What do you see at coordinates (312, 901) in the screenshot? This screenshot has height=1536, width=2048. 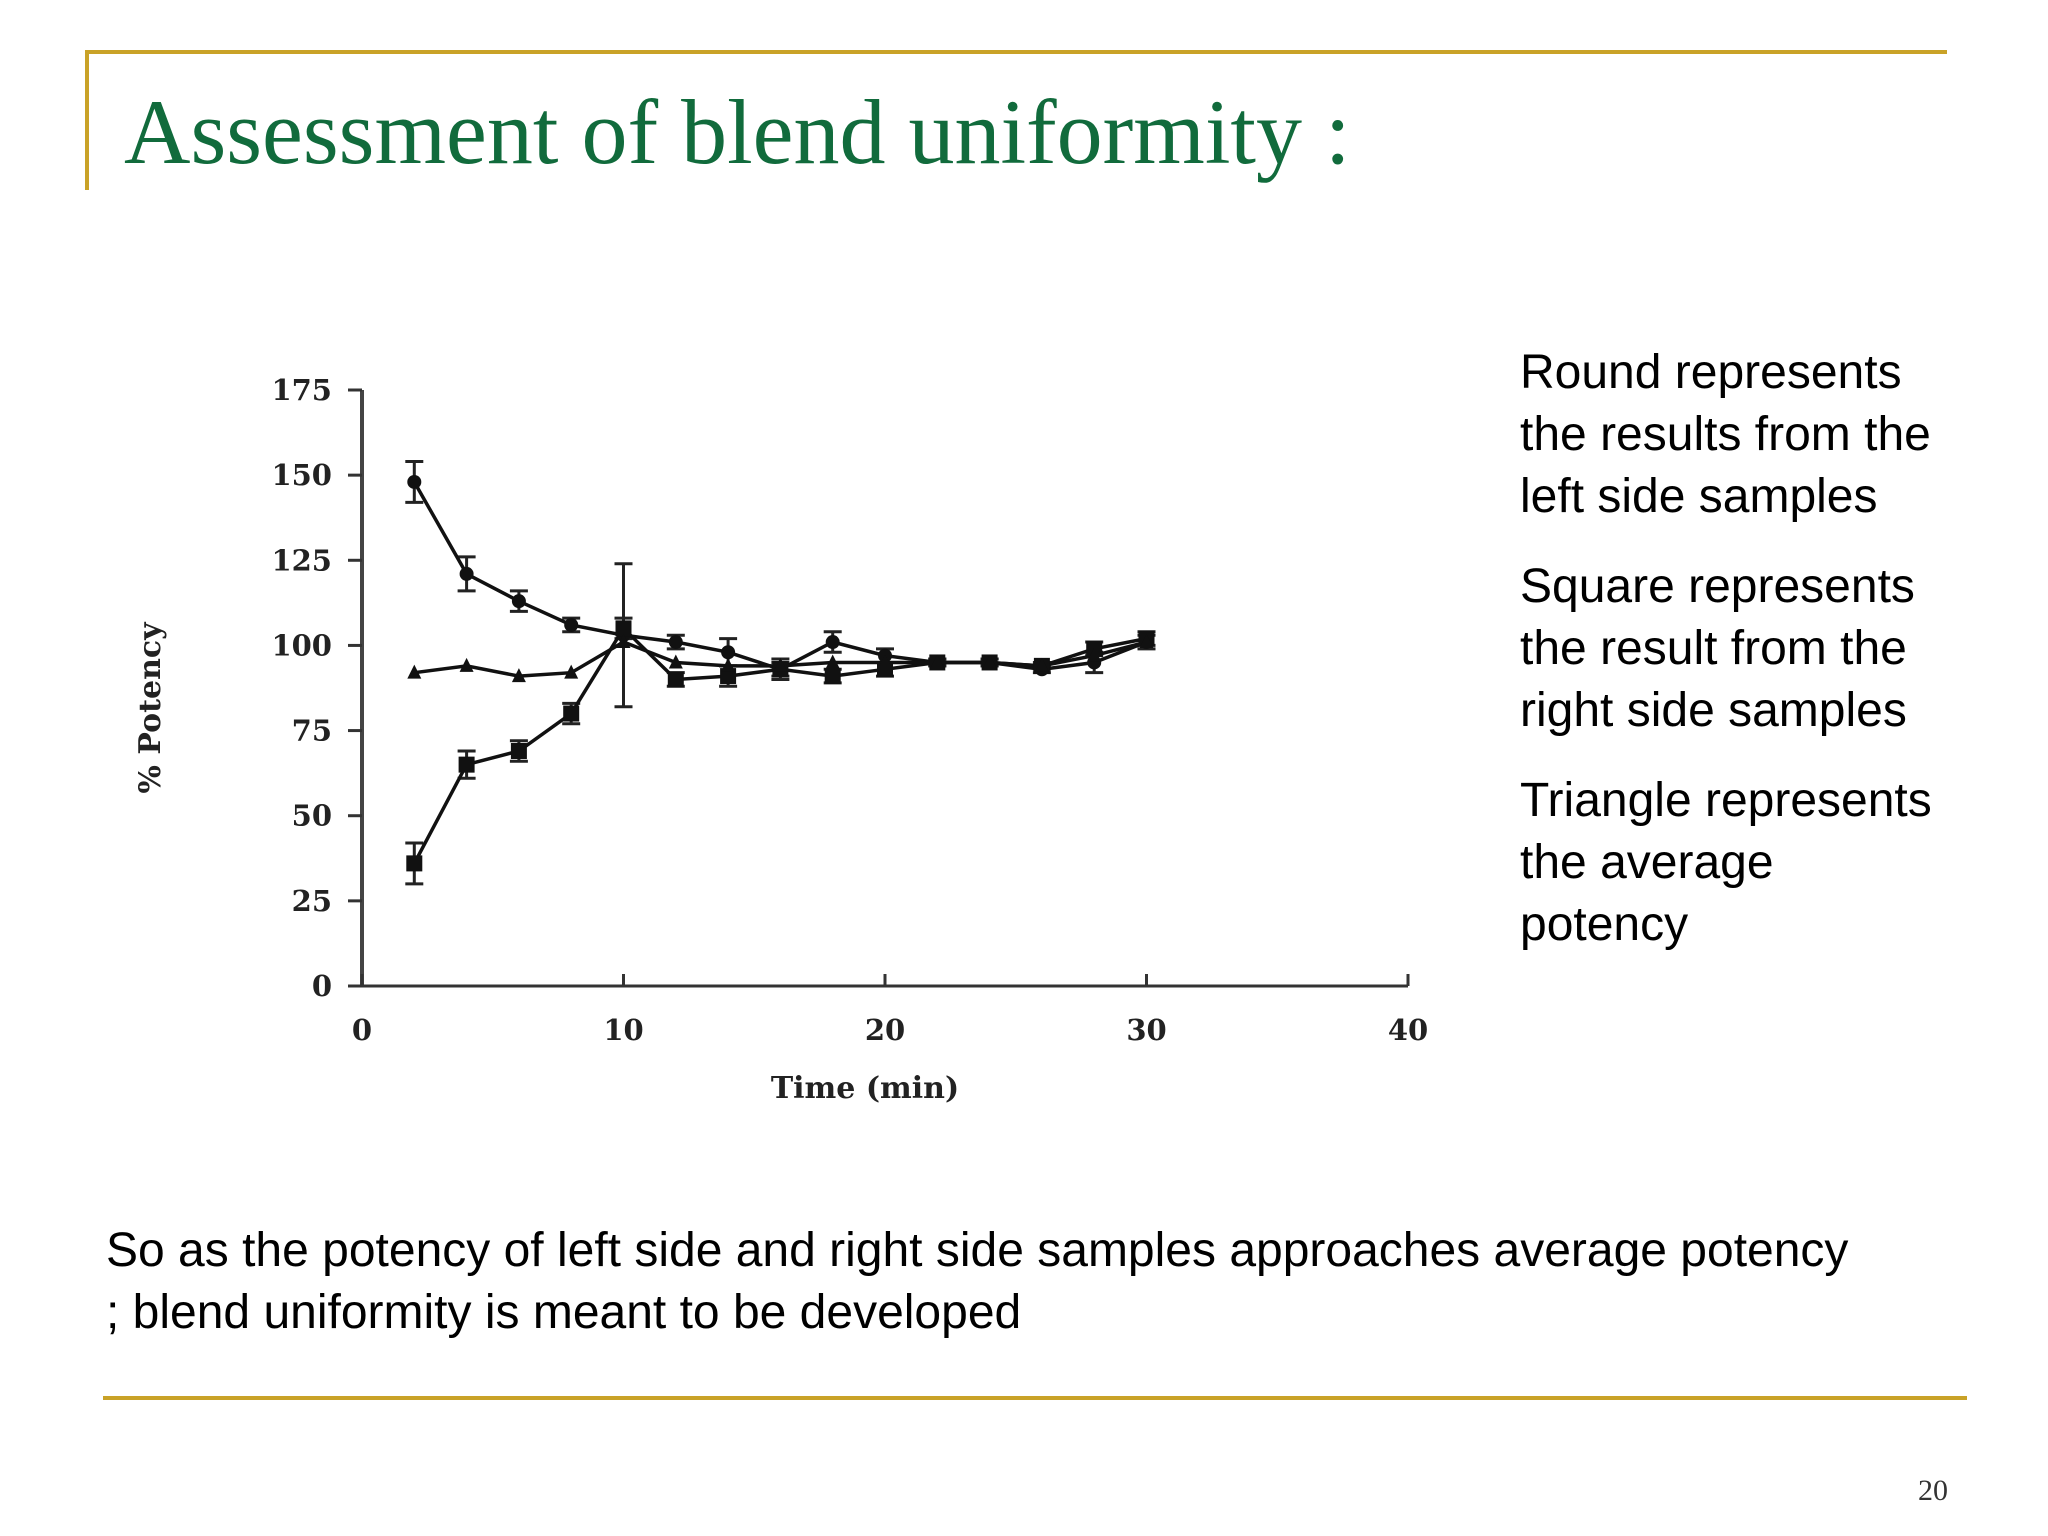 I see `y-tick-label: 25` at bounding box center [312, 901].